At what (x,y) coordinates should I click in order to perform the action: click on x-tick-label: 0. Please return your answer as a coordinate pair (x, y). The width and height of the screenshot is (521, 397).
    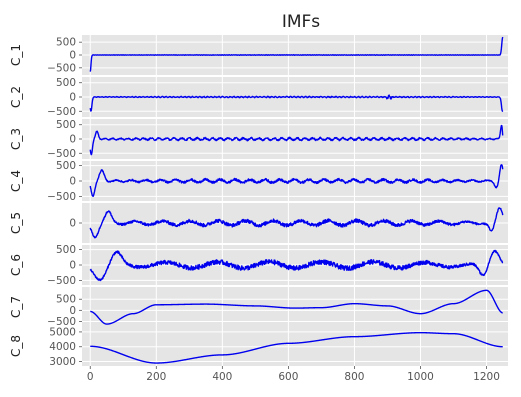
    Looking at the image, I should click on (90, 377).